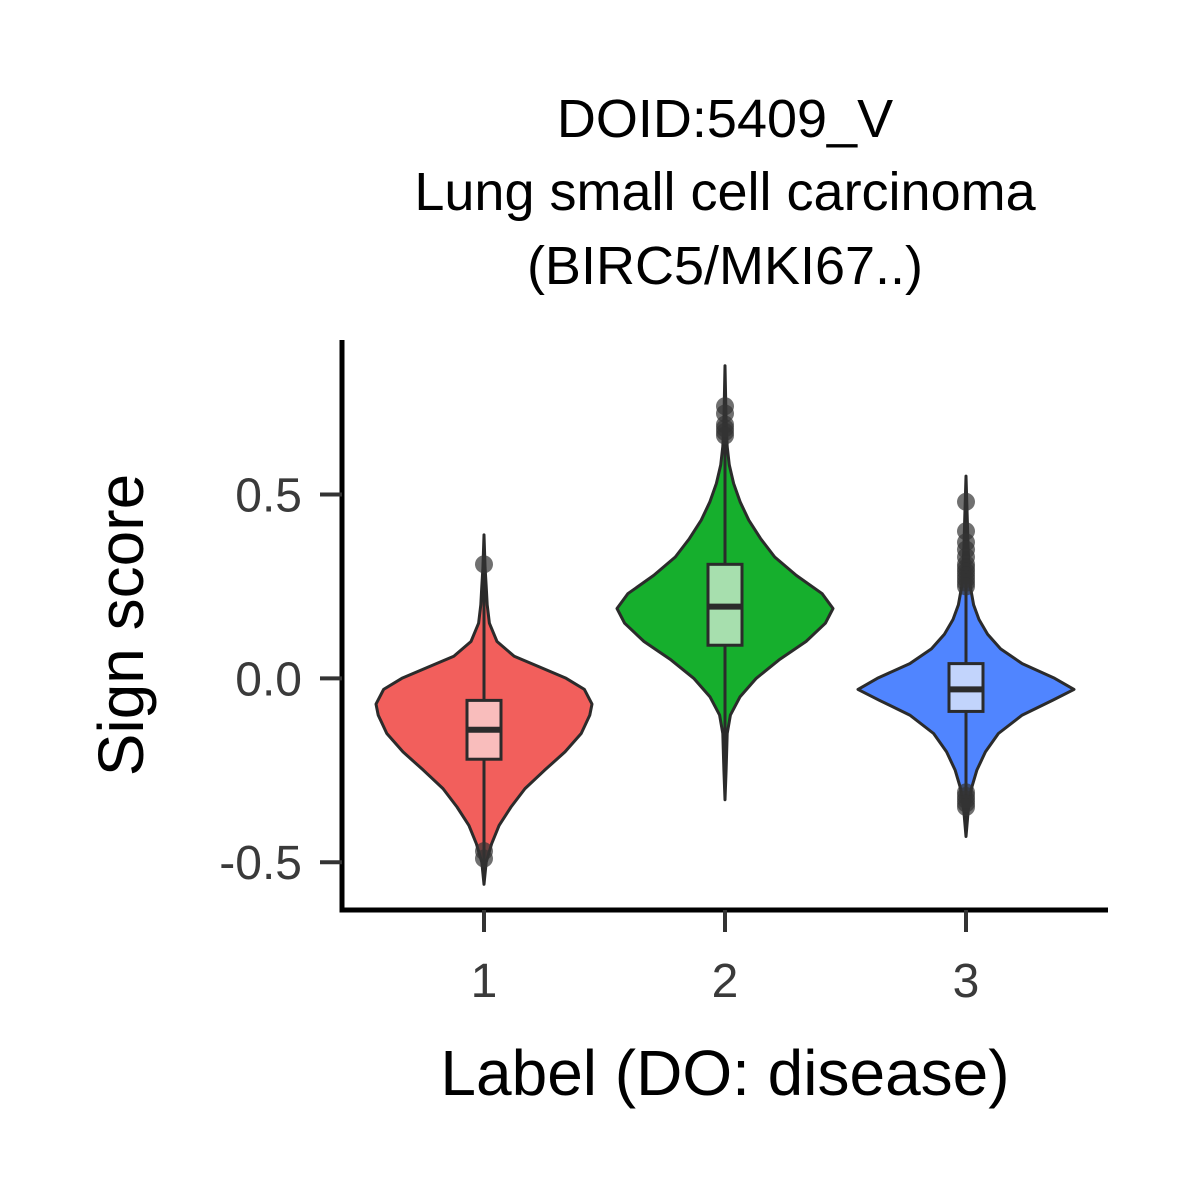  I want to click on x-tick-label: 3, so click(966, 981).